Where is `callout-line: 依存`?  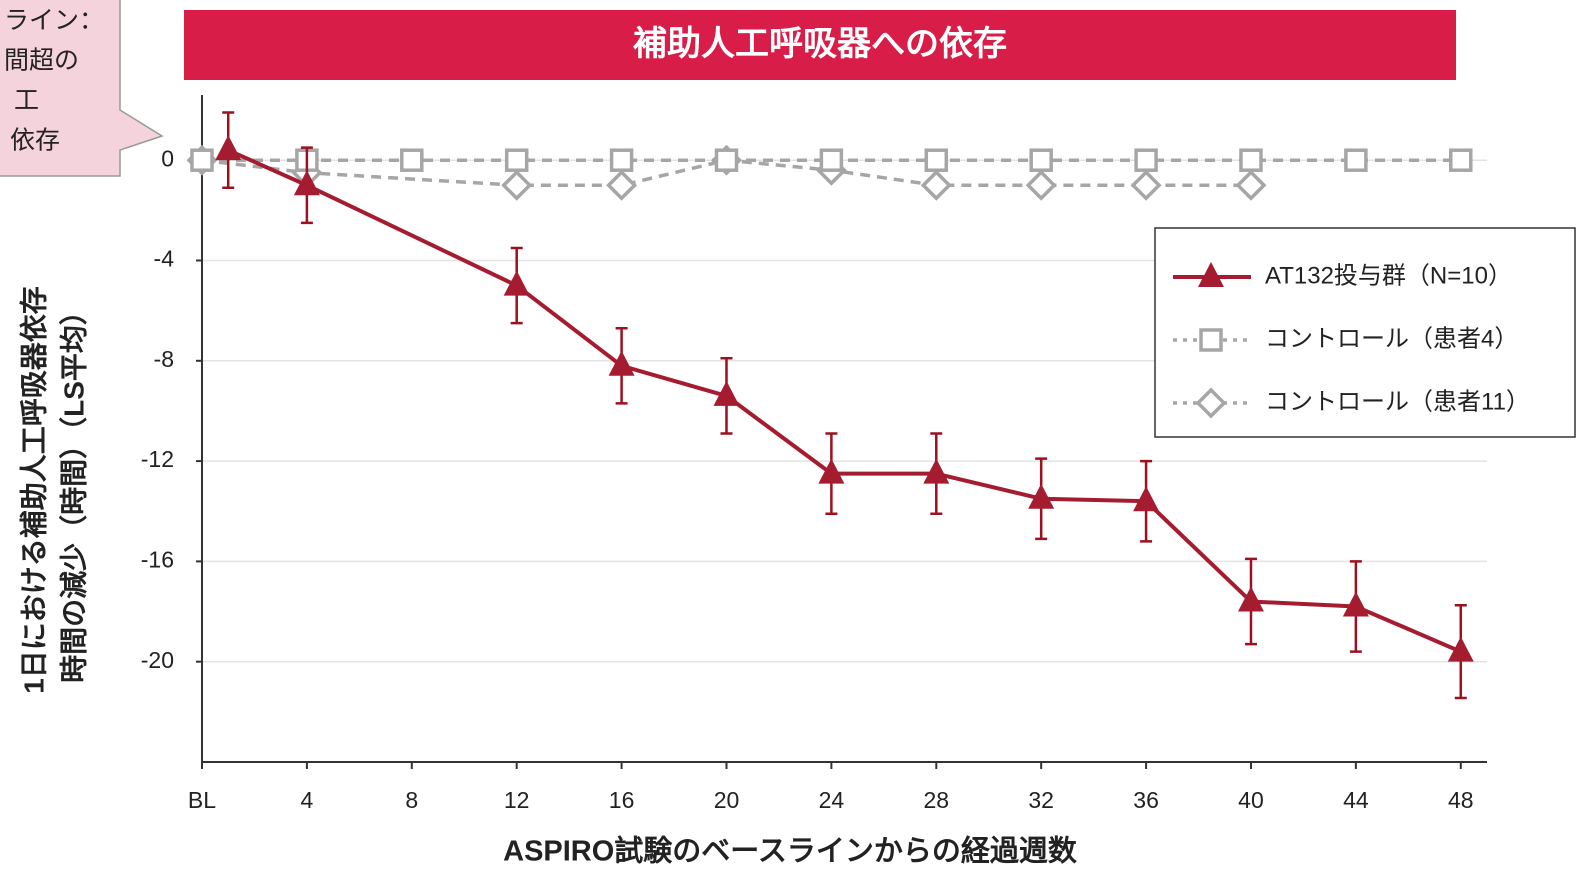 callout-line: 依存 is located at coordinates (35, 141).